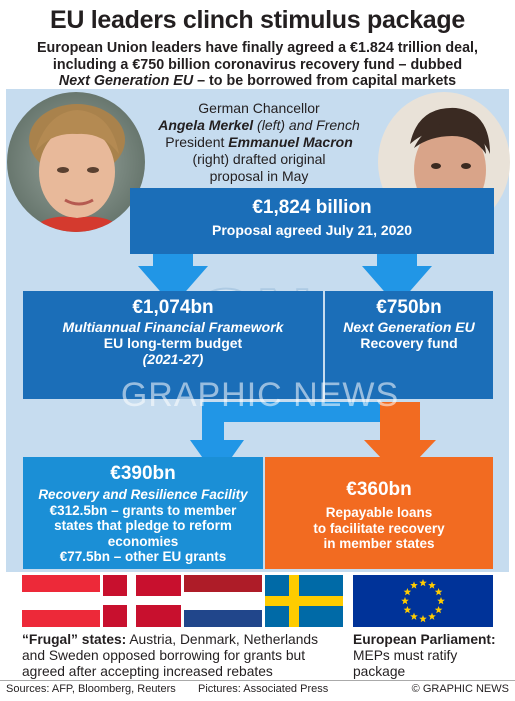 The width and height of the screenshot is (515, 701). What do you see at coordinates (259, 159) in the screenshot?
I see `caption-line-4: (right) drafted original` at bounding box center [259, 159].